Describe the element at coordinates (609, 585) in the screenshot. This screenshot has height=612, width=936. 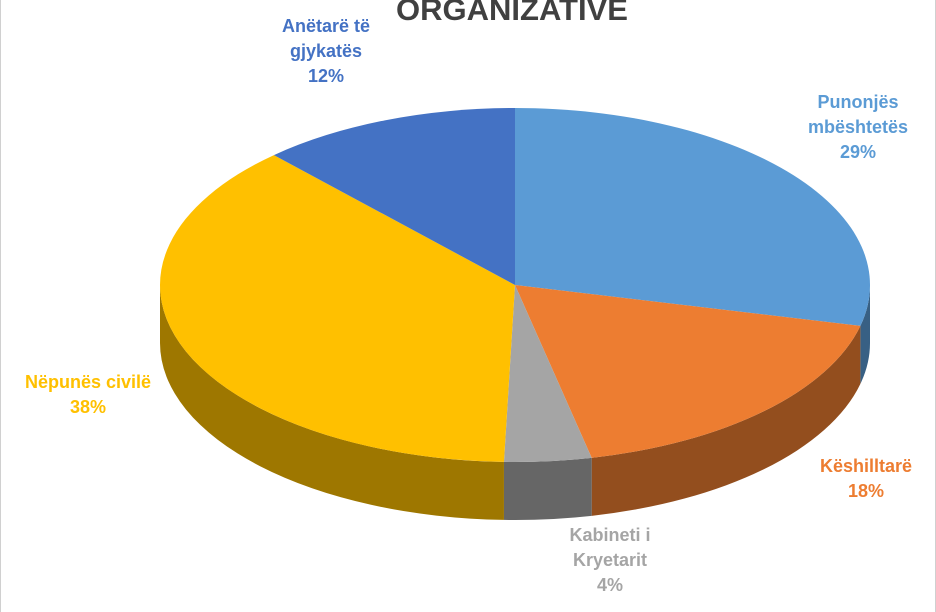
I see `value-label: 4%` at that location.